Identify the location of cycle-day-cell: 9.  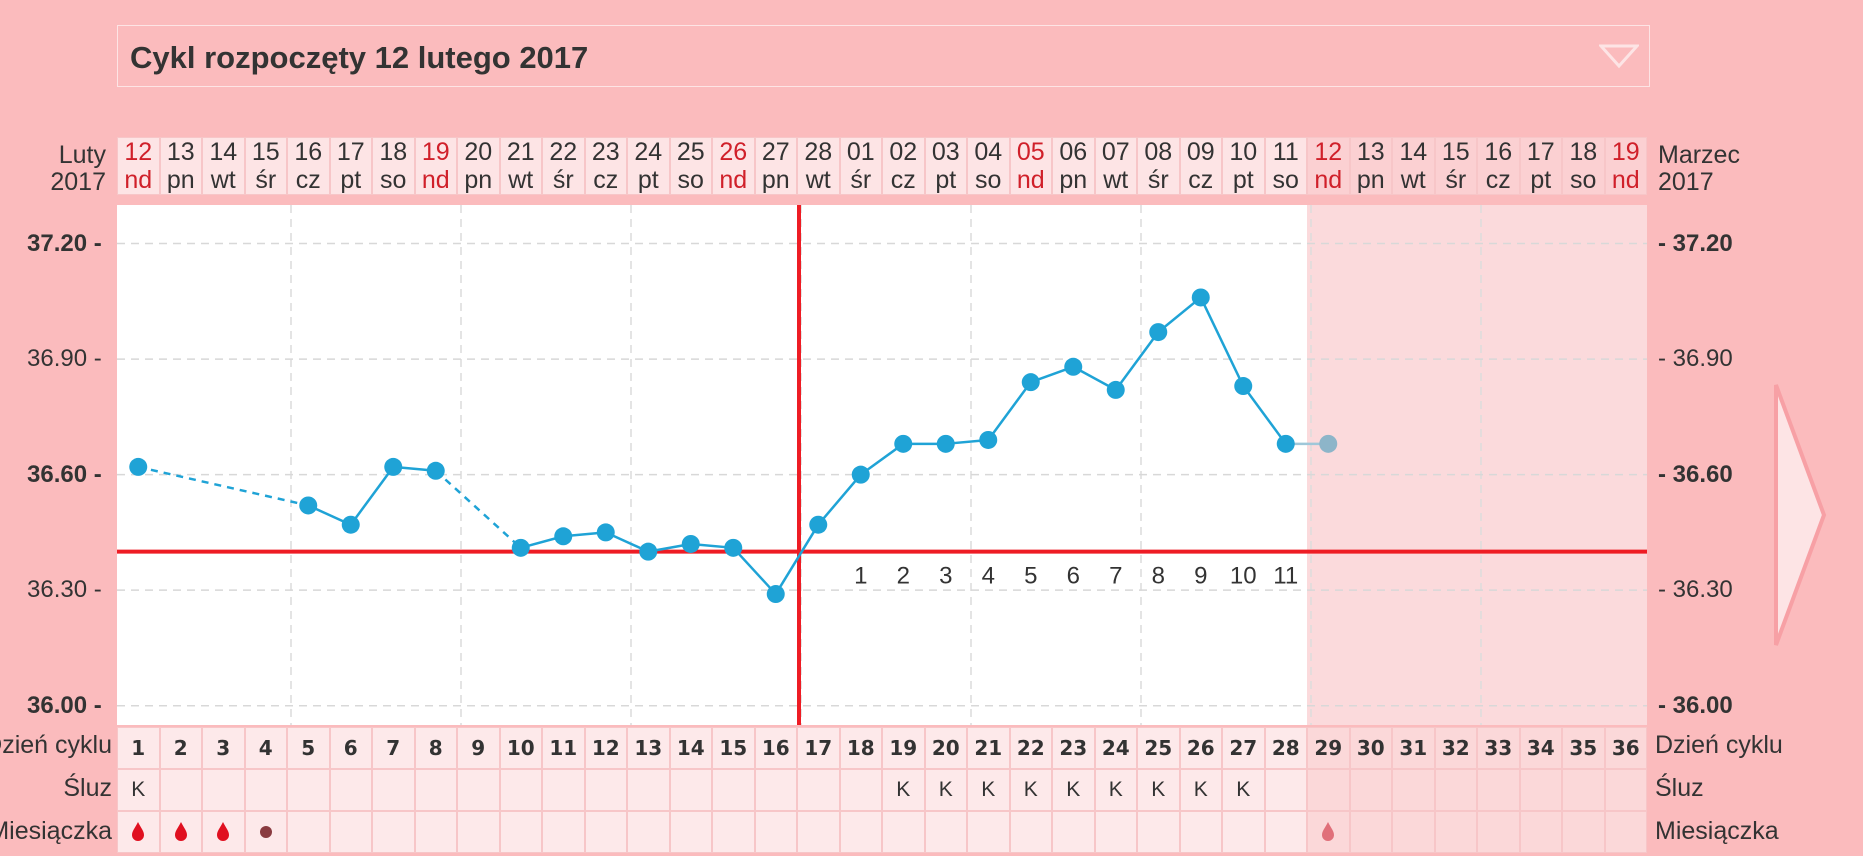
(478, 748).